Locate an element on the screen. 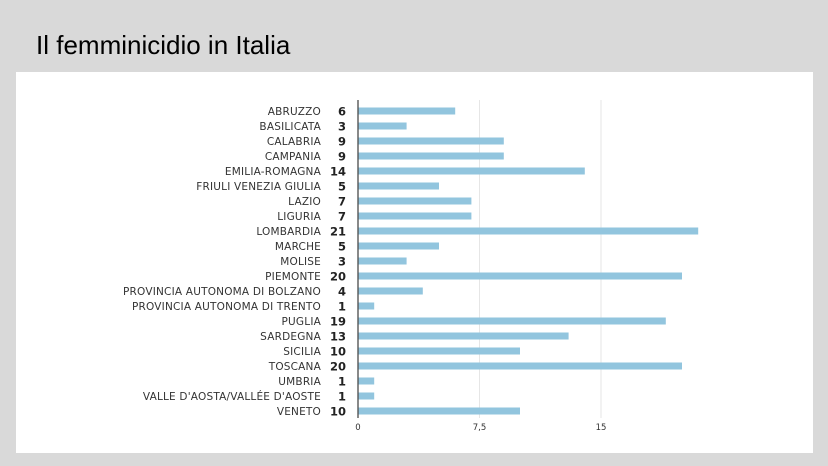  category-label: PROVINCIA AUTONOMA DI BOLZANO is located at coordinates (222, 292).